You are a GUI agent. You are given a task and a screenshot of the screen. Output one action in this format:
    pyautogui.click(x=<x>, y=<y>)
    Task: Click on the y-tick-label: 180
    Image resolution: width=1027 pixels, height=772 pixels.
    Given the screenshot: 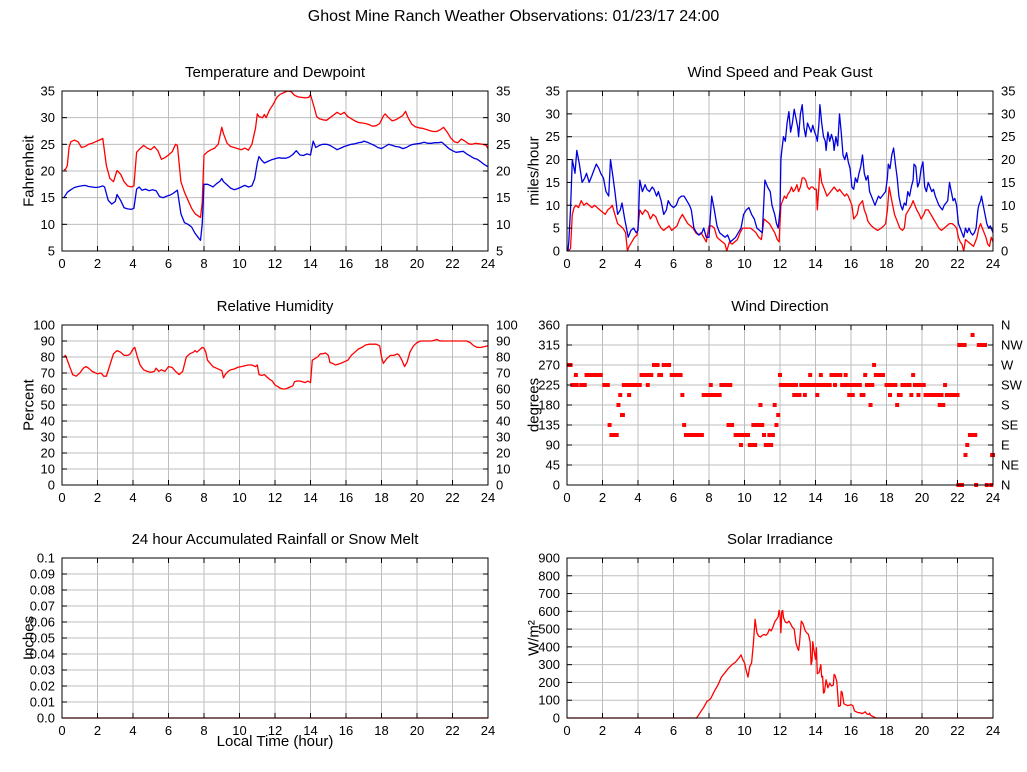 What is the action you would take?
    pyautogui.click(x=549, y=405)
    